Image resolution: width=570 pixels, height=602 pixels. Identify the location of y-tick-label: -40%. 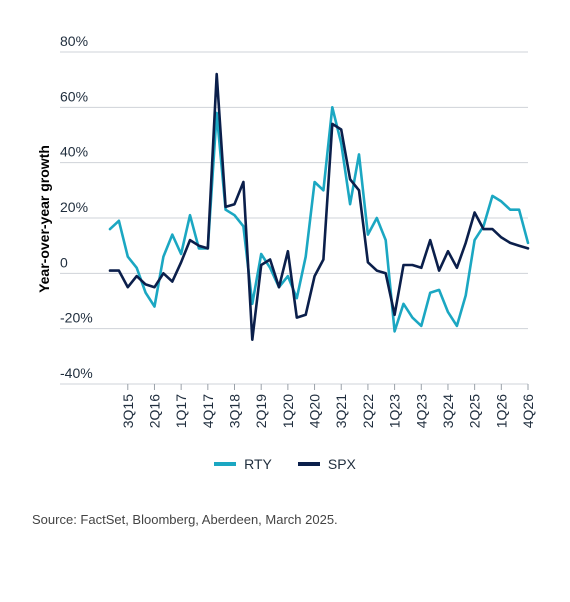
(76, 373).